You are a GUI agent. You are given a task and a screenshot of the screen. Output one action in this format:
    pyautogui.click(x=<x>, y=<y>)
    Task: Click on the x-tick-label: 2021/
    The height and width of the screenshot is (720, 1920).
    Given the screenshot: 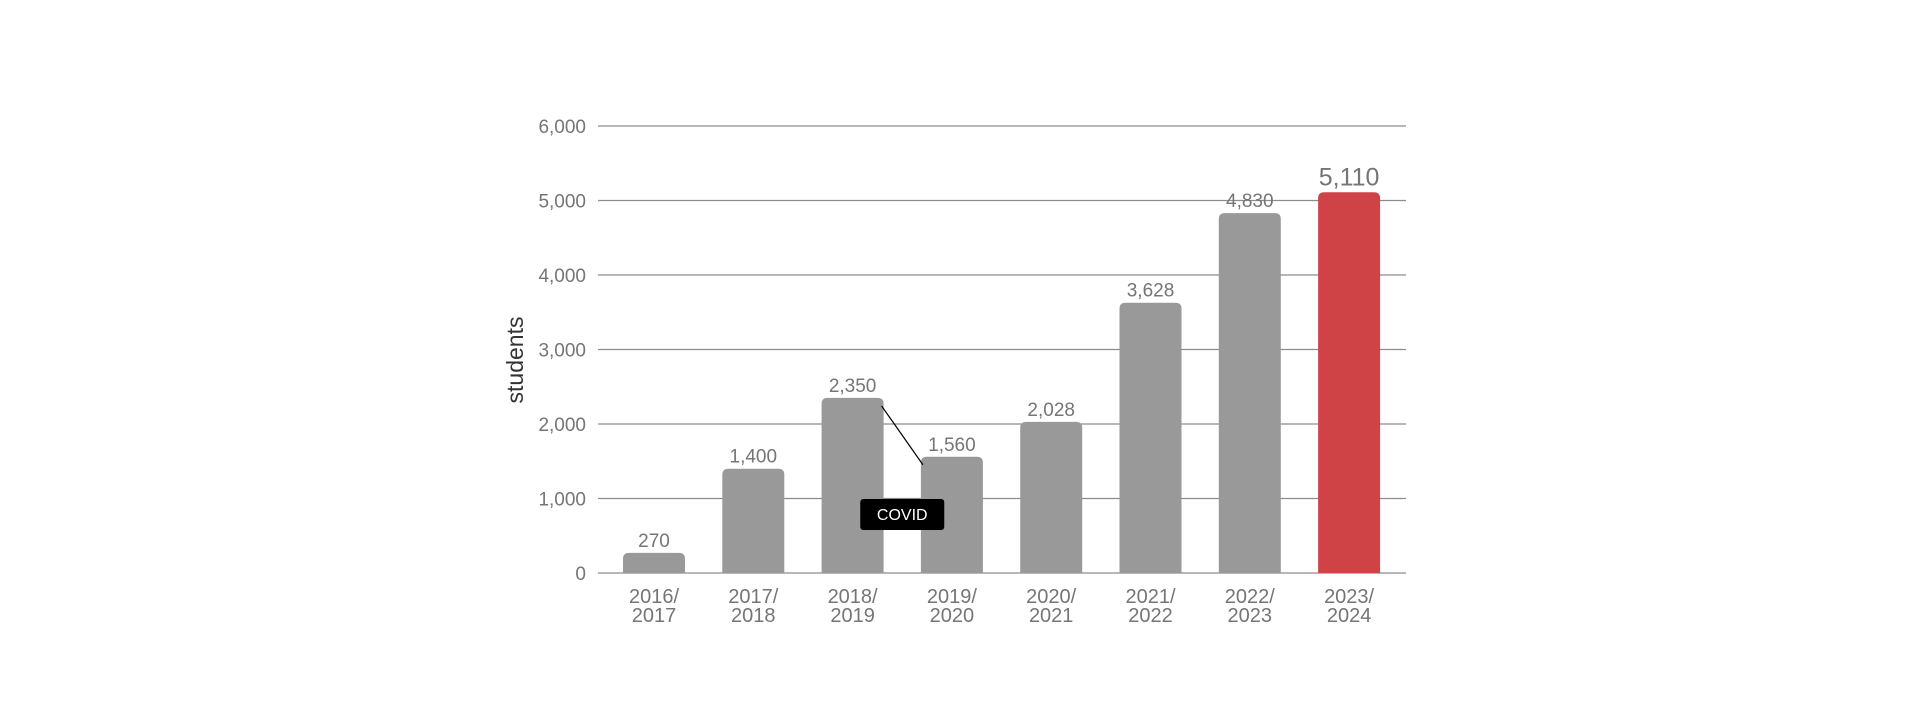 What is the action you would take?
    pyautogui.click(x=1150, y=597)
    